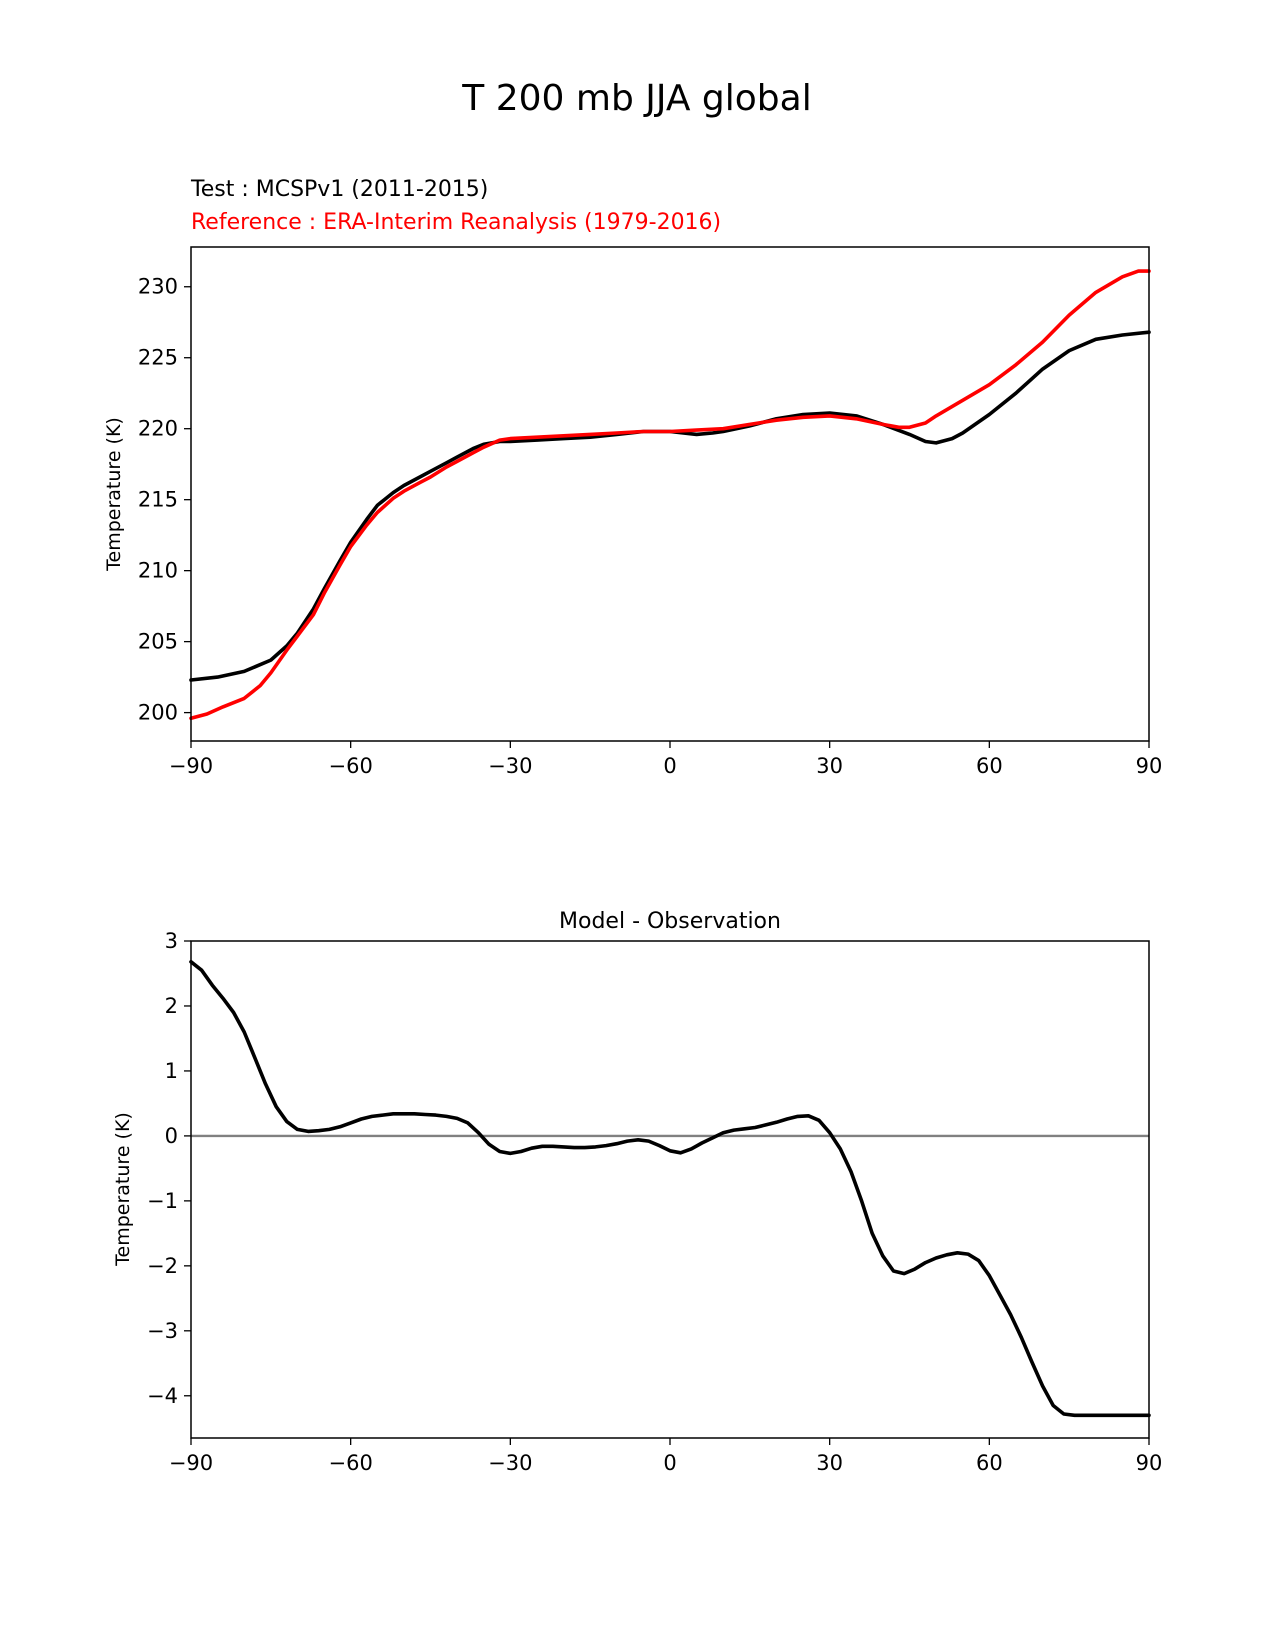 This screenshot has width=1275, height=1650. Describe the element at coordinates (171, 941) in the screenshot. I see `y-tick-label: 3` at that location.